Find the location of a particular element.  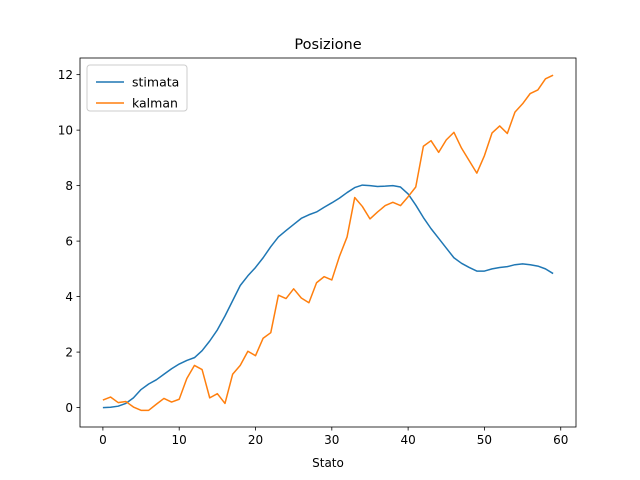

x-tick-label: 30 is located at coordinates (331, 440).